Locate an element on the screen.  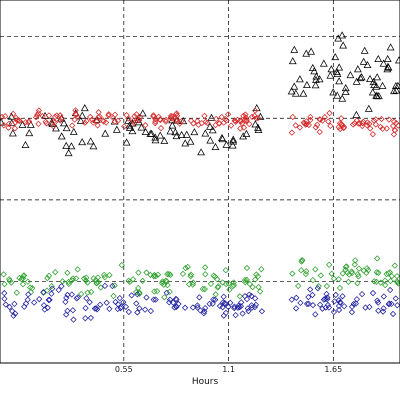
x-tick-labels: 0.55 1.1 1.65 is located at coordinates (228, 369).